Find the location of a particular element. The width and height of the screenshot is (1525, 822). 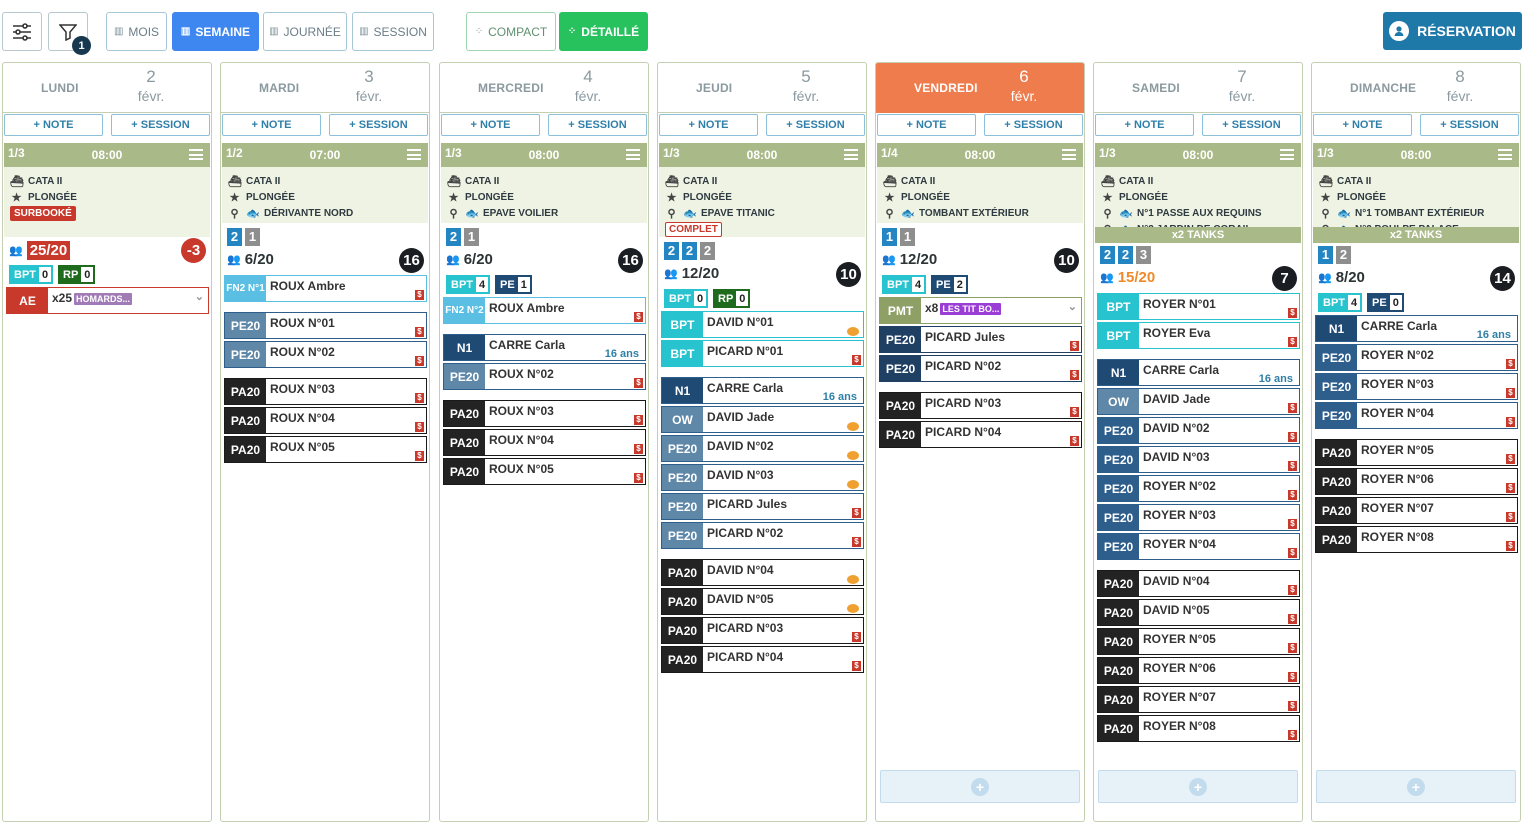

participant-row: PA20 DAVID N°05 $ is located at coordinates (1198, 612).